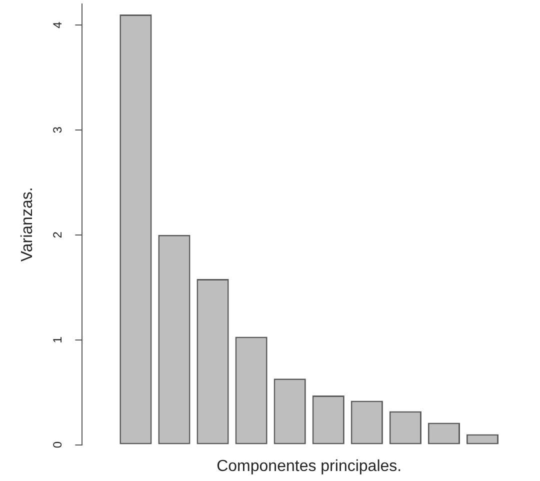  Describe the element at coordinates (57, 234) in the screenshot. I see `y-tick-label: 2` at that location.